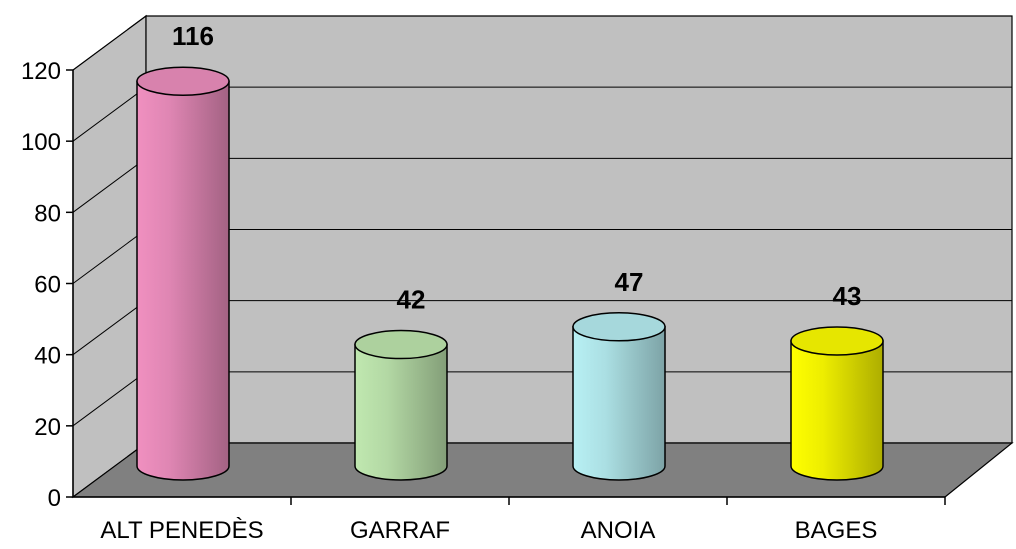 This screenshot has height=549, width=1016. What do you see at coordinates (47, 213) in the screenshot?
I see `y-tick-label: 80` at bounding box center [47, 213].